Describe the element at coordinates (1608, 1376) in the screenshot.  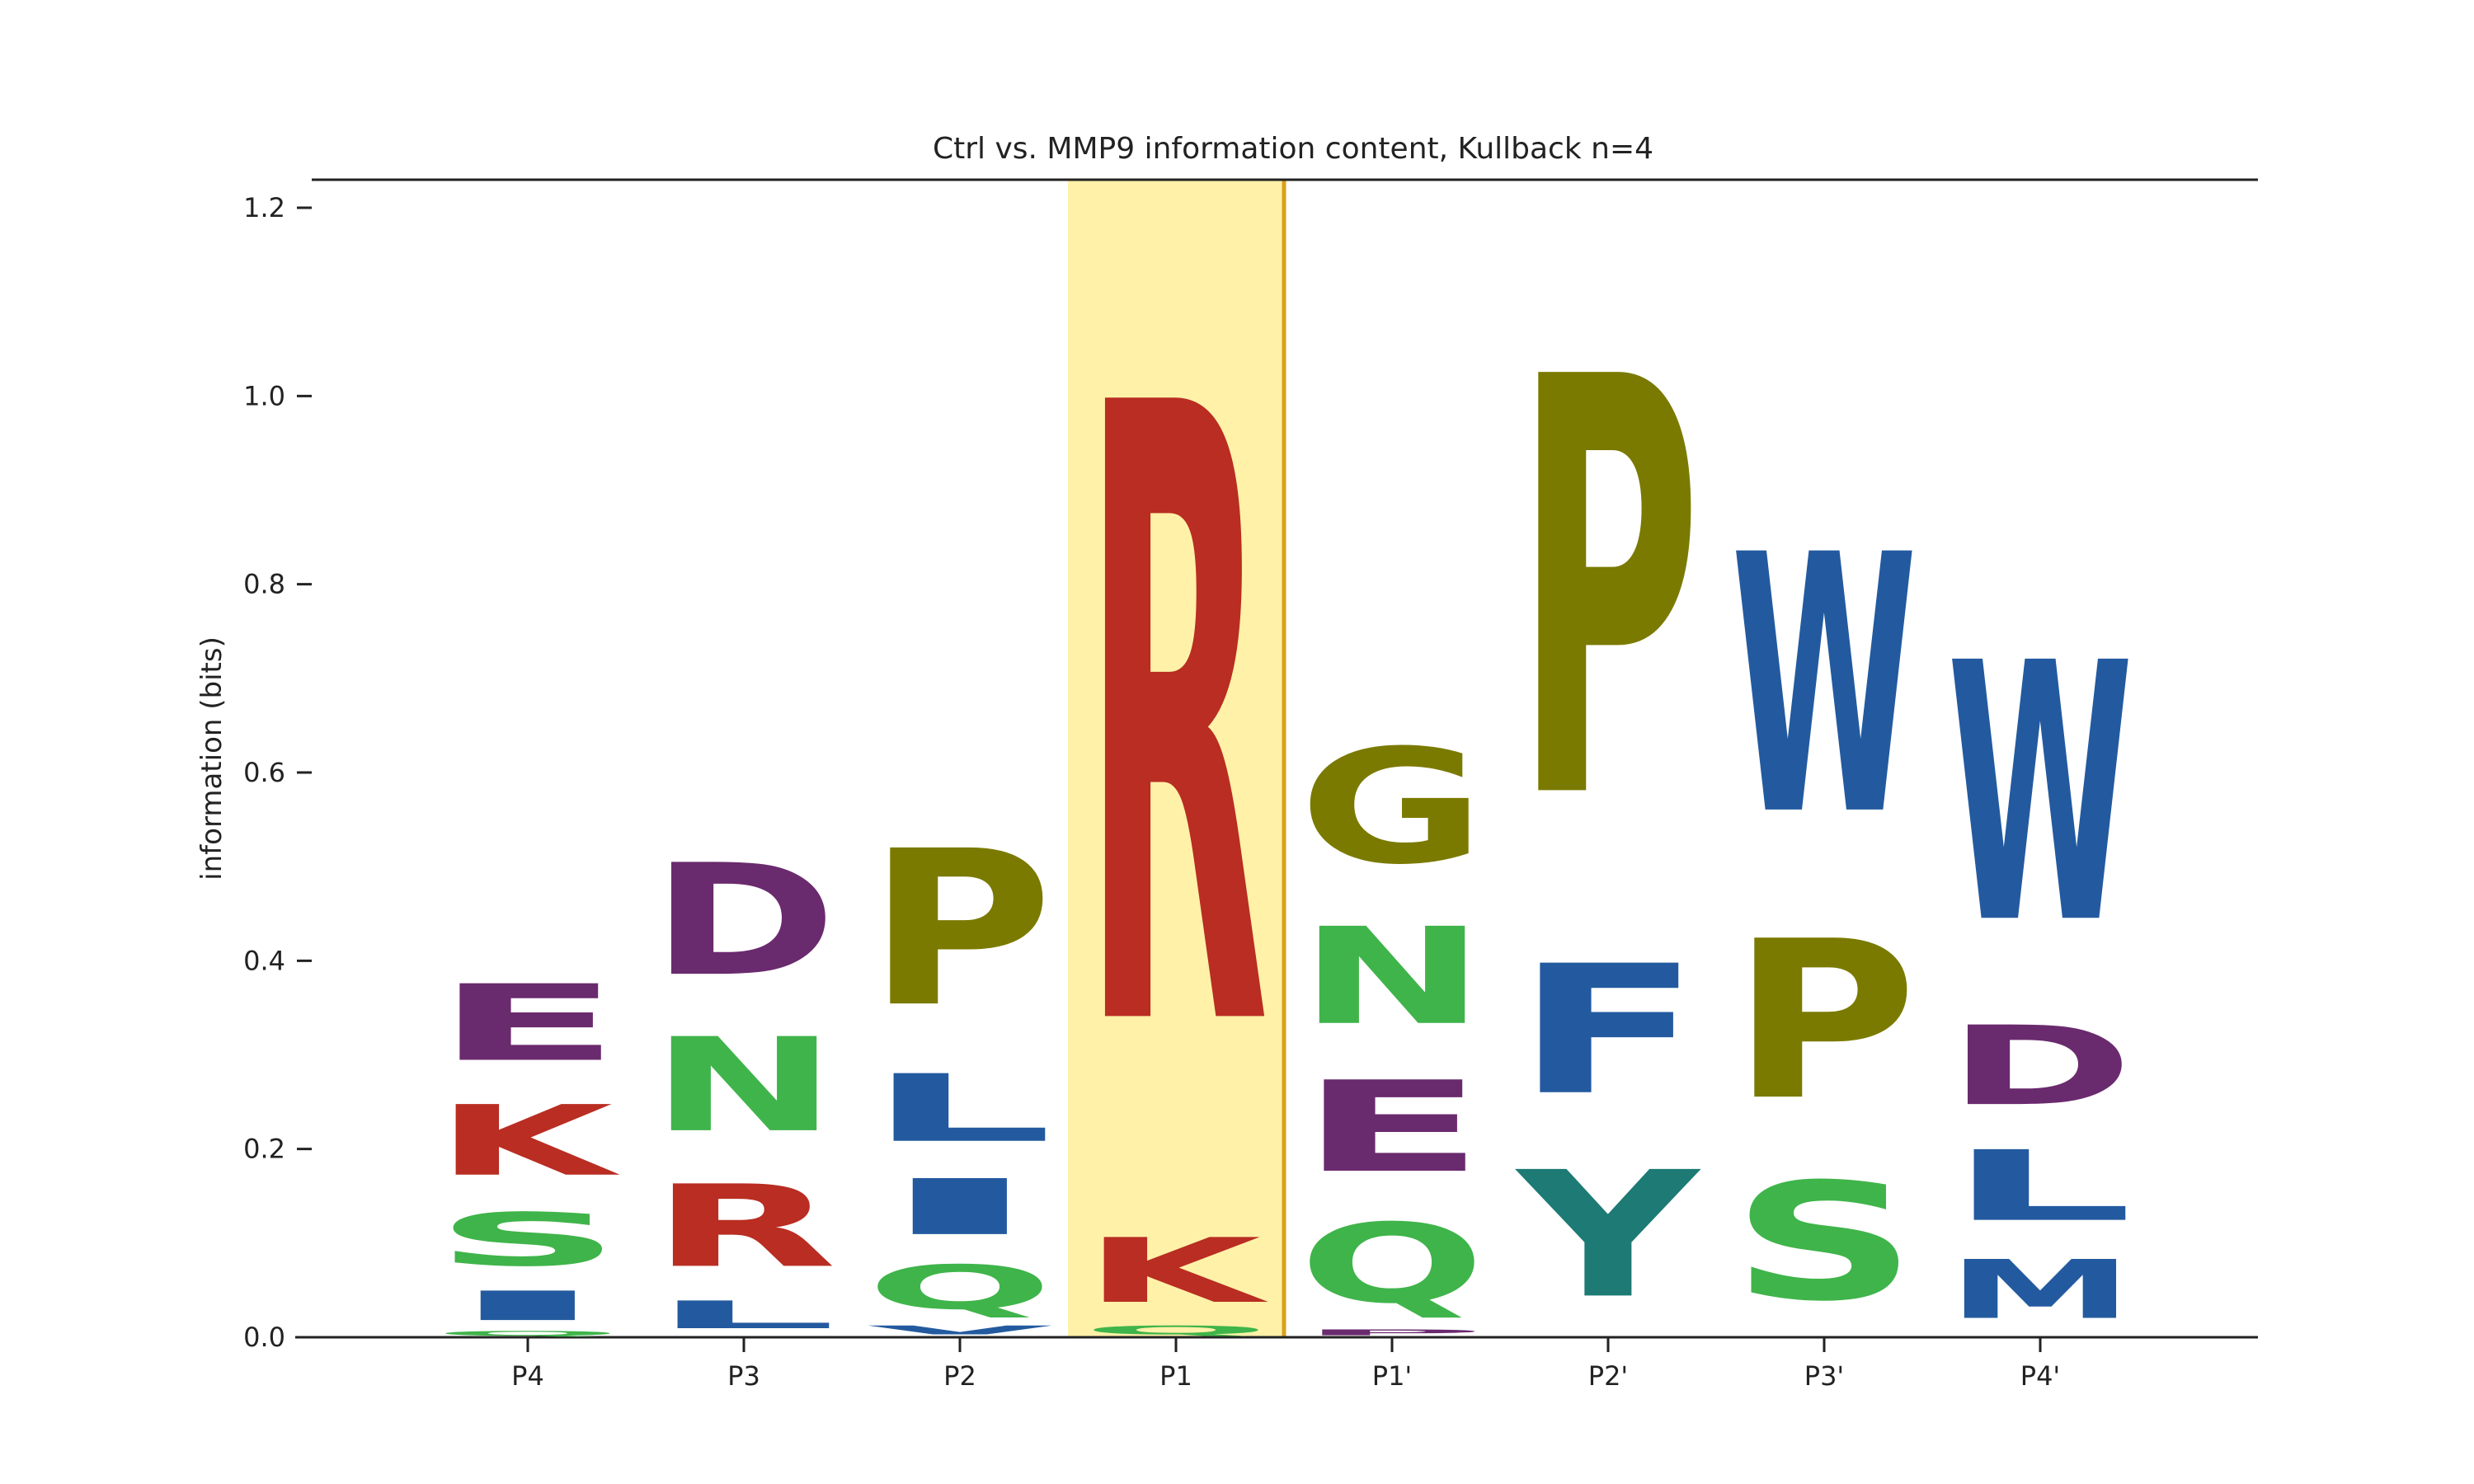
I see `x-tick-label: P2'` at that location.